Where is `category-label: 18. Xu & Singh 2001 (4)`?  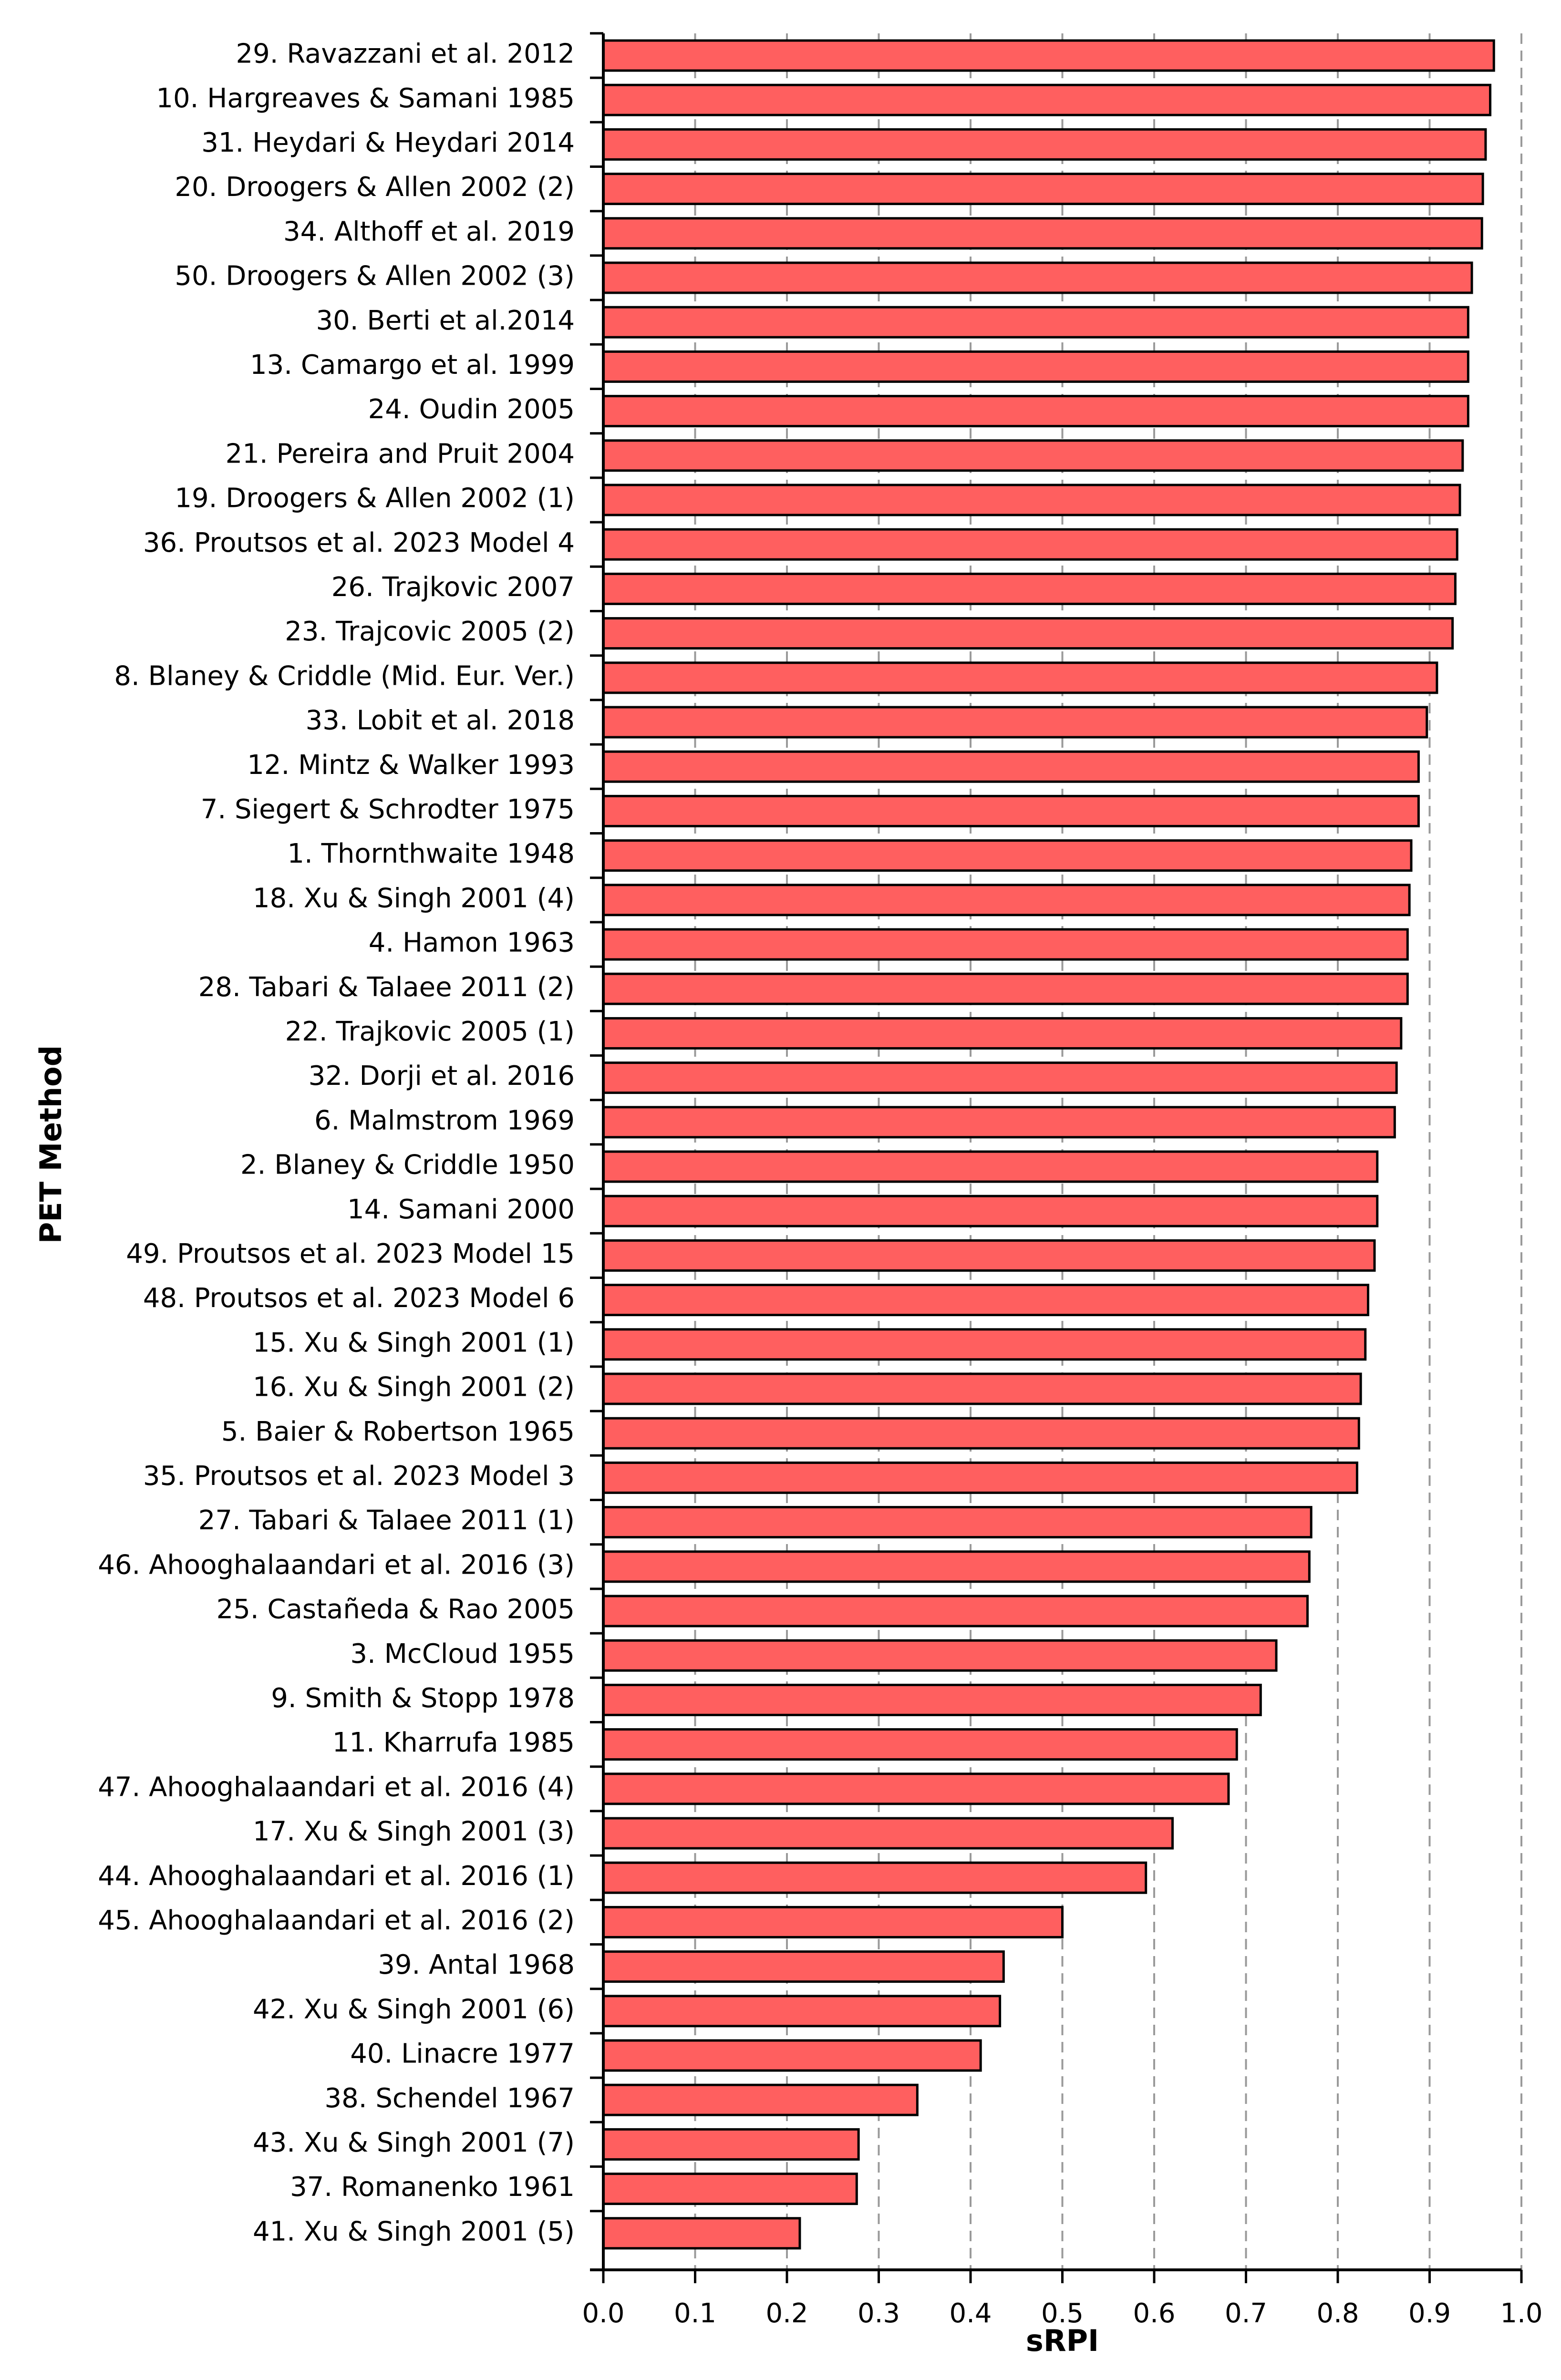 category-label: 18. Xu & Singh 2001 (4) is located at coordinates (414, 898).